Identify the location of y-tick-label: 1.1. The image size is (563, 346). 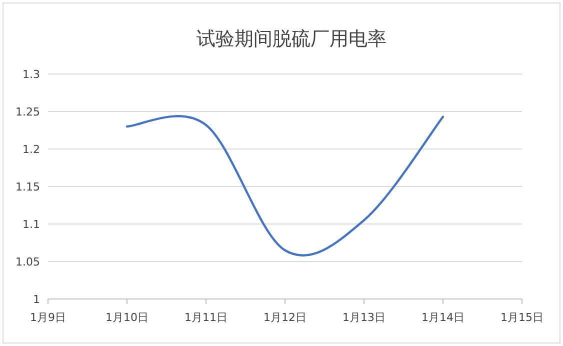
(31, 224).